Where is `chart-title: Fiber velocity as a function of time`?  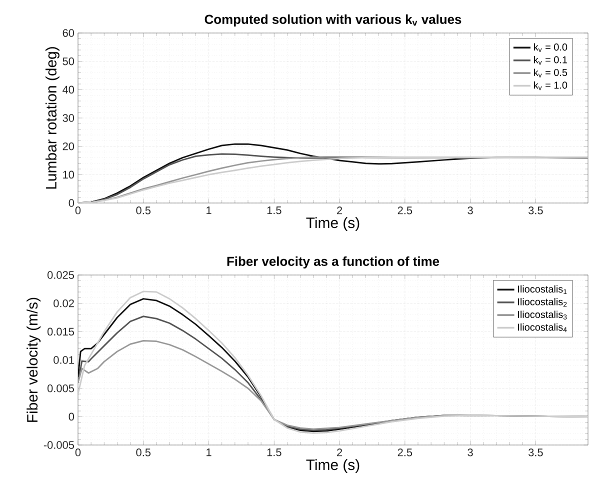 chart-title: Fiber velocity as a function of time is located at coordinates (333, 262).